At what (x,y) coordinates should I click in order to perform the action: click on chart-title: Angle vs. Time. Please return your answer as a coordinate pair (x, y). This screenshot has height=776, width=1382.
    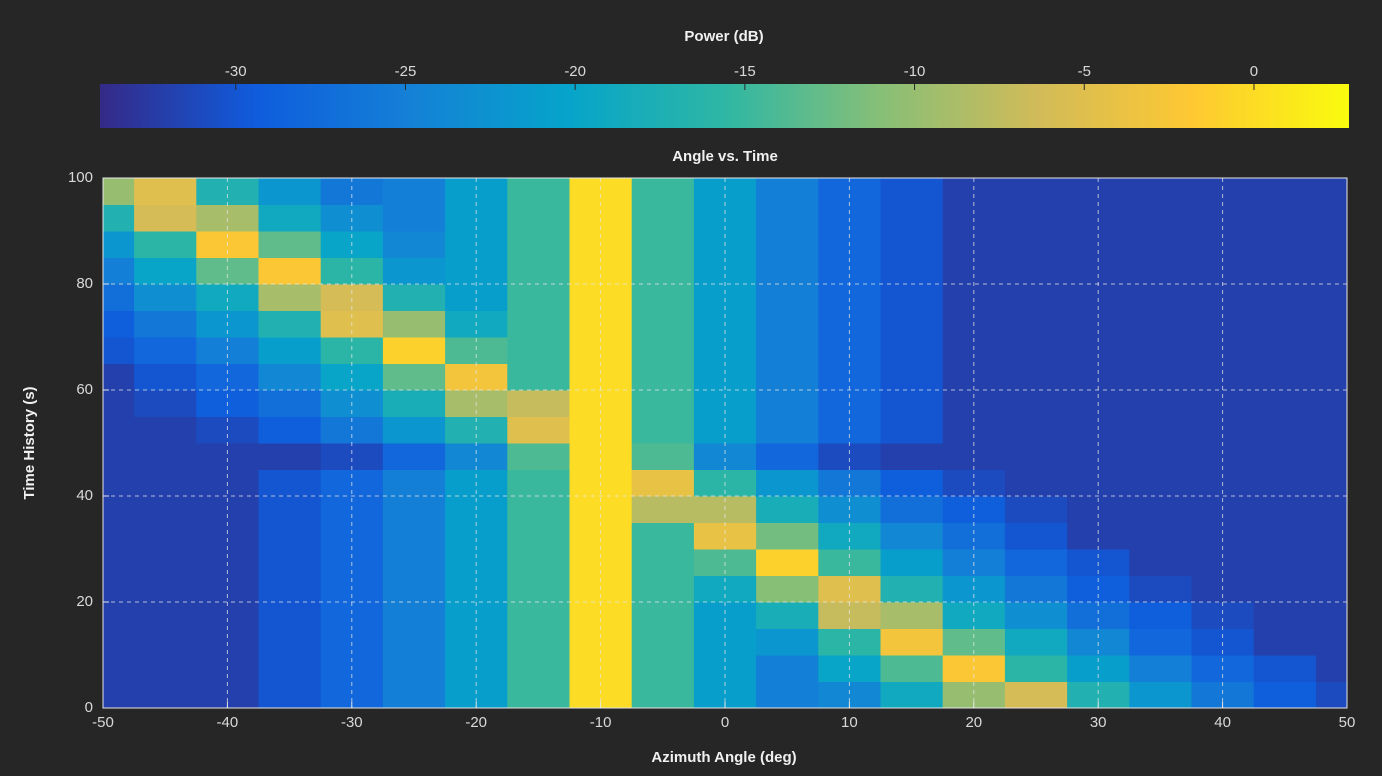
    Looking at the image, I should click on (725, 156).